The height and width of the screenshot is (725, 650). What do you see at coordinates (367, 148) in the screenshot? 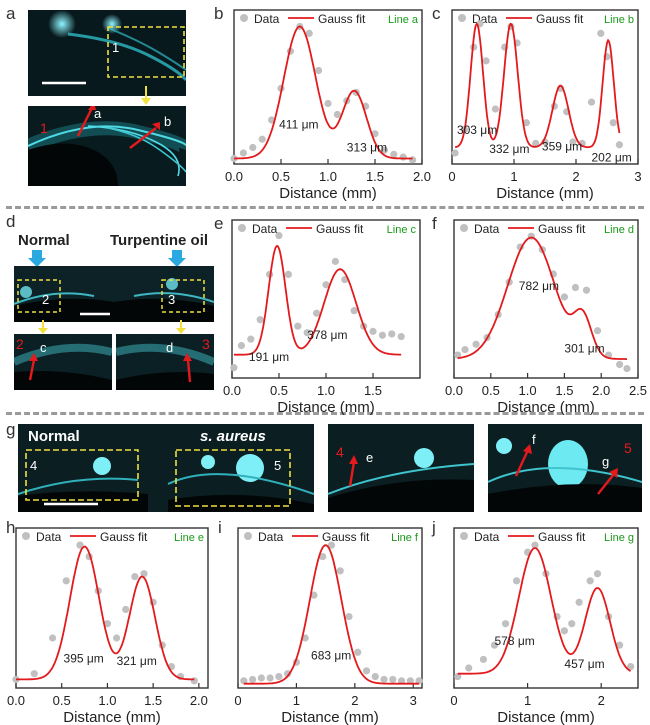
I see `width-annotation: 313 μm` at bounding box center [367, 148].